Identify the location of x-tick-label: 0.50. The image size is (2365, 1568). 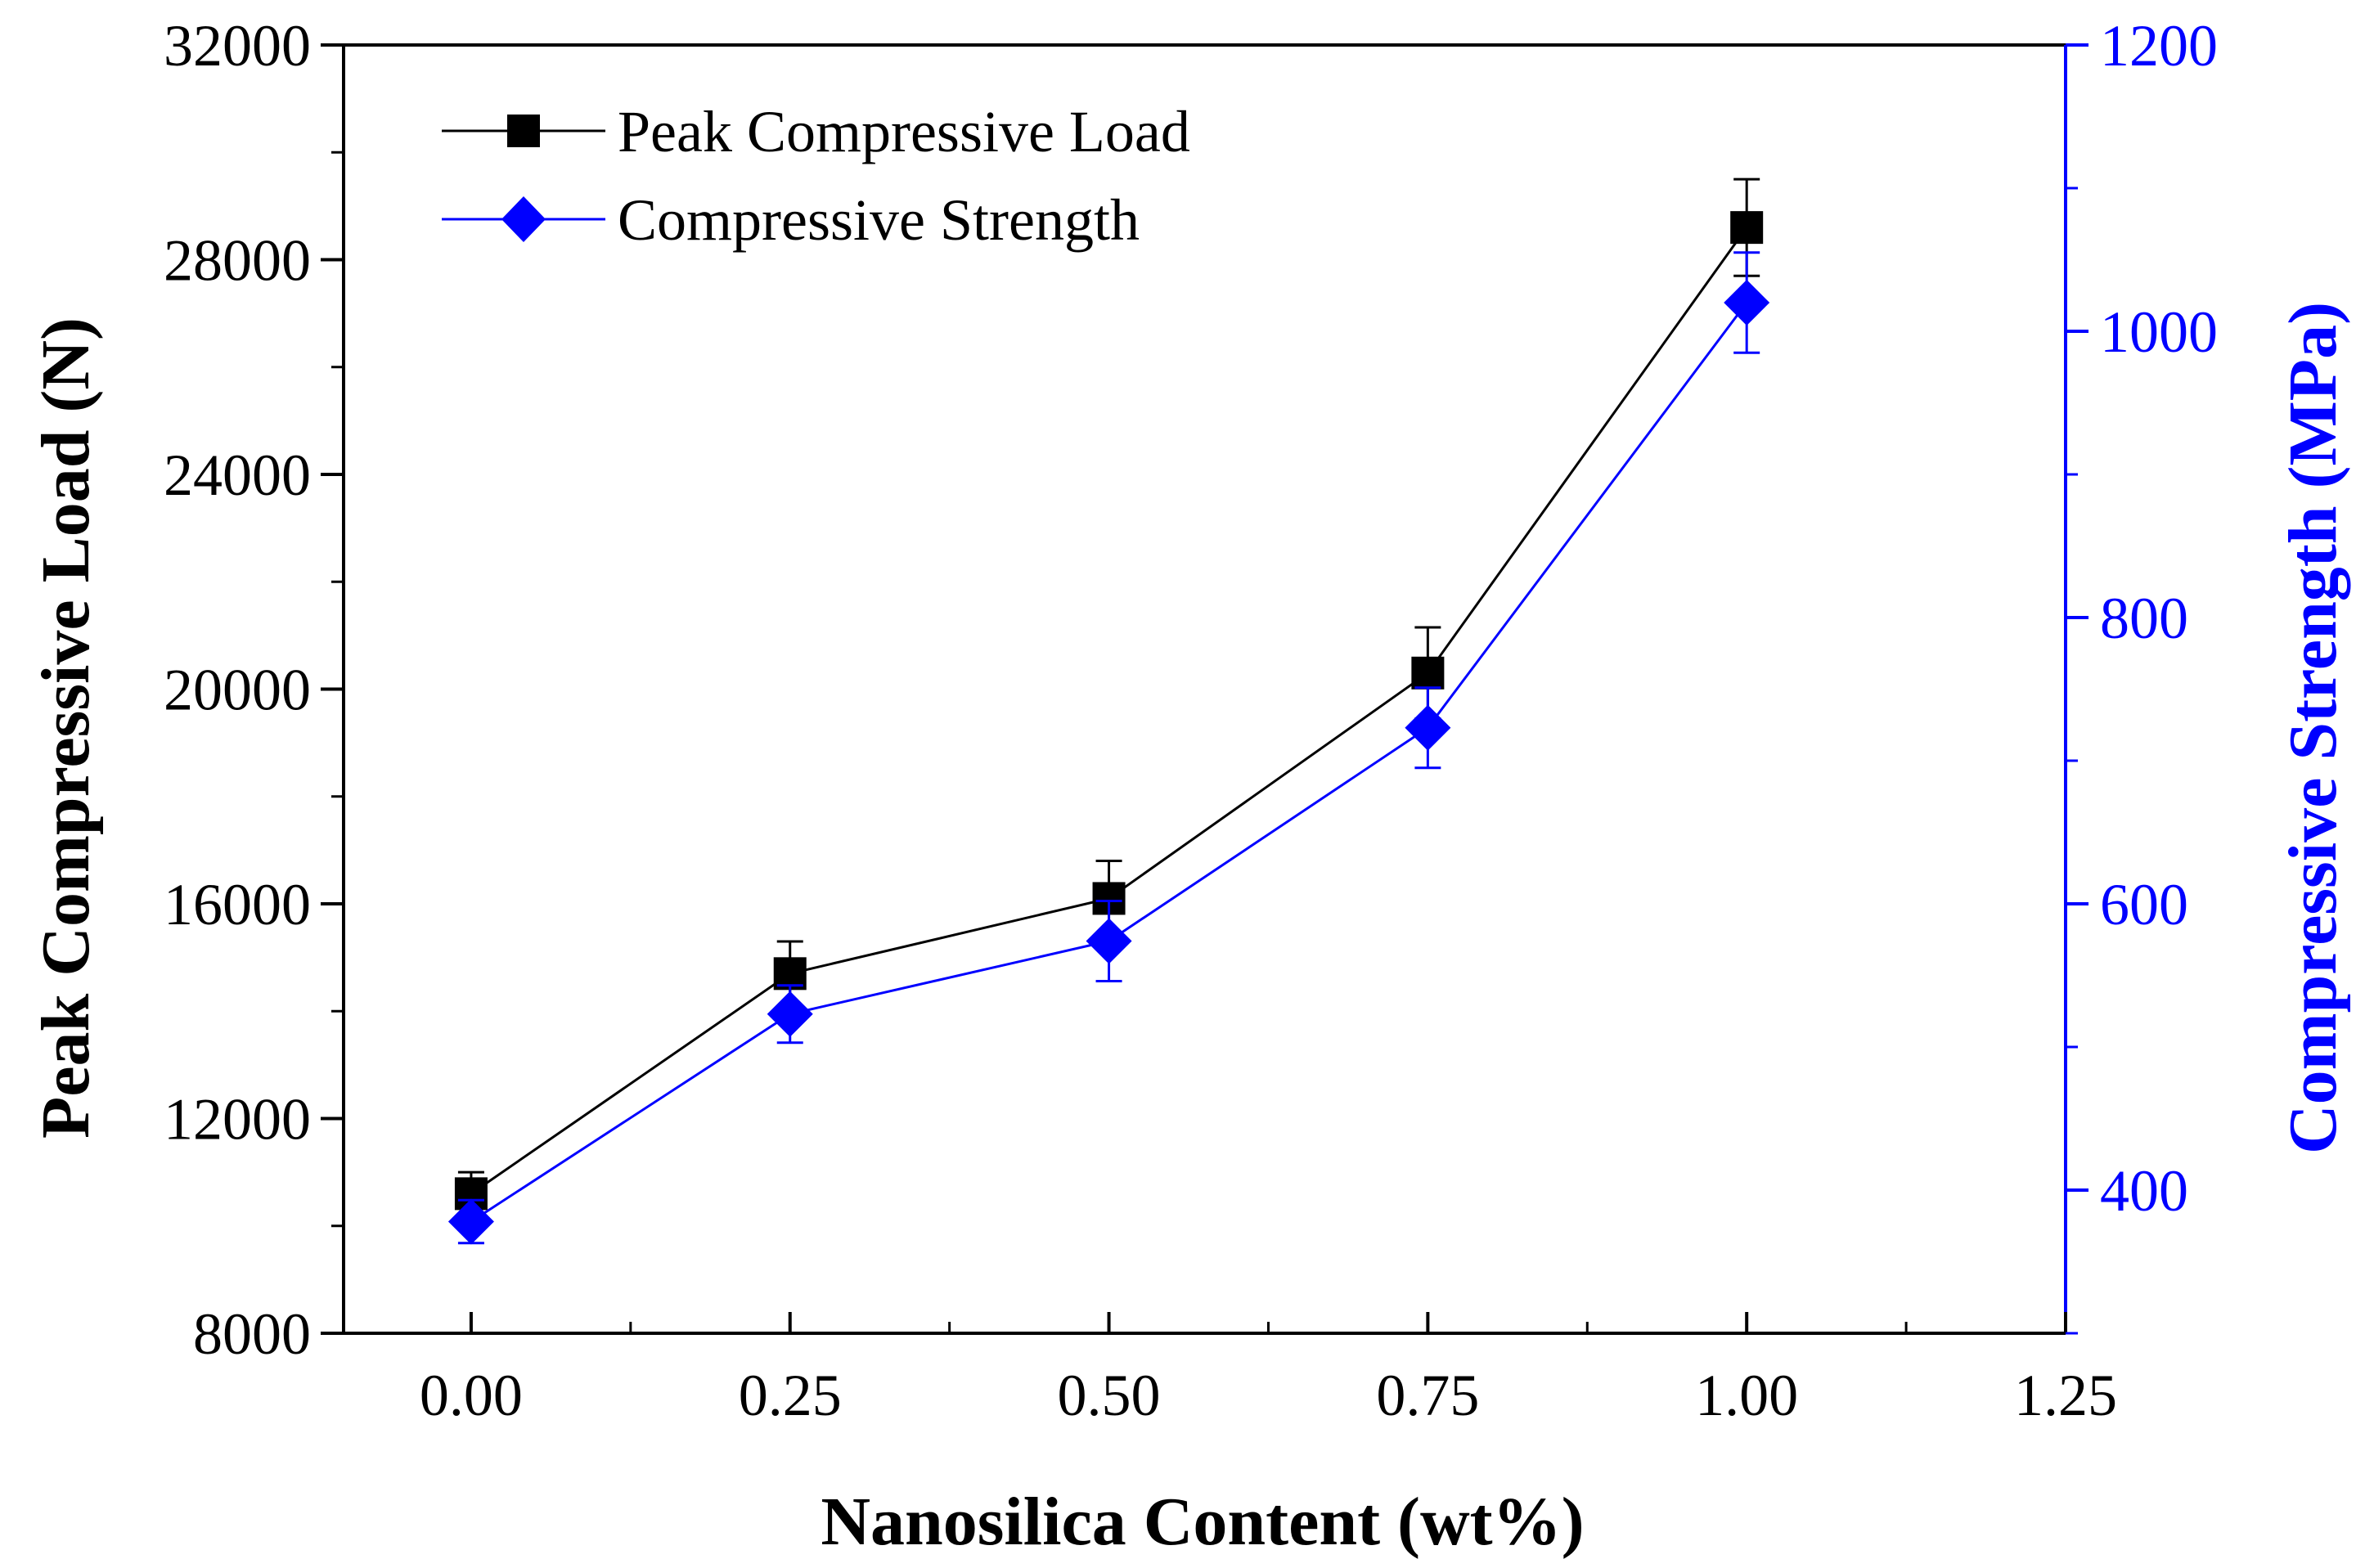
(1109, 1395).